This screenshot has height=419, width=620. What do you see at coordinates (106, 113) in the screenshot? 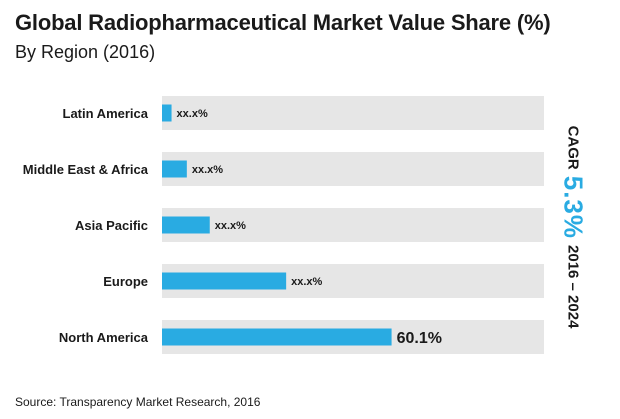
I see `category-label: Latin America` at bounding box center [106, 113].